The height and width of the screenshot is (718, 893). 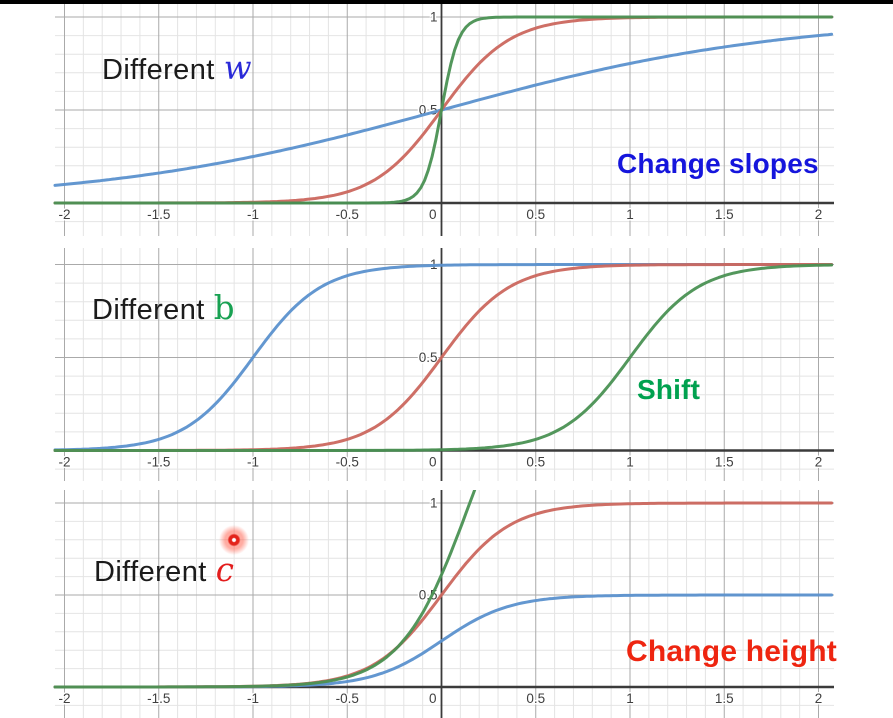 What do you see at coordinates (669, 389) in the screenshot?
I see `annotation-shift: Shift` at bounding box center [669, 389].